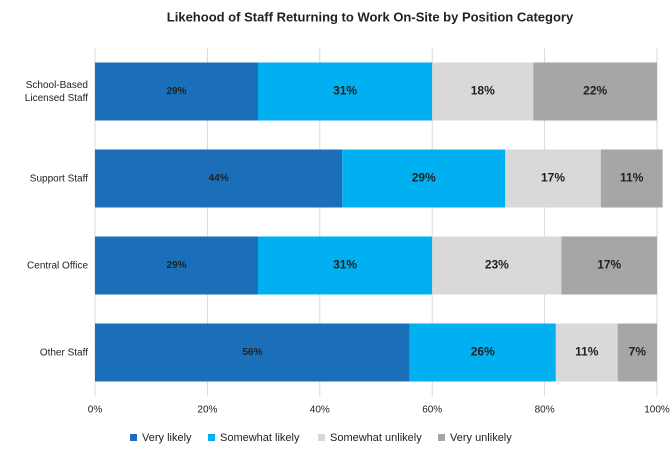 This screenshot has width=670, height=450. What do you see at coordinates (481, 438) in the screenshot?
I see `legend-label: Very unlikely` at bounding box center [481, 438].